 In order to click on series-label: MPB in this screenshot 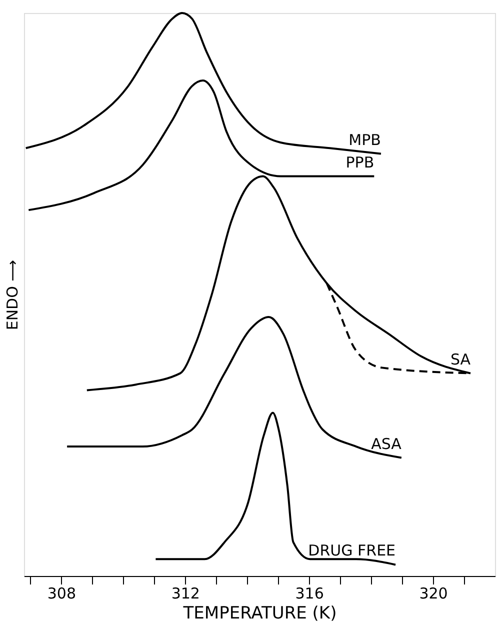, I will do `click(364, 139)`.